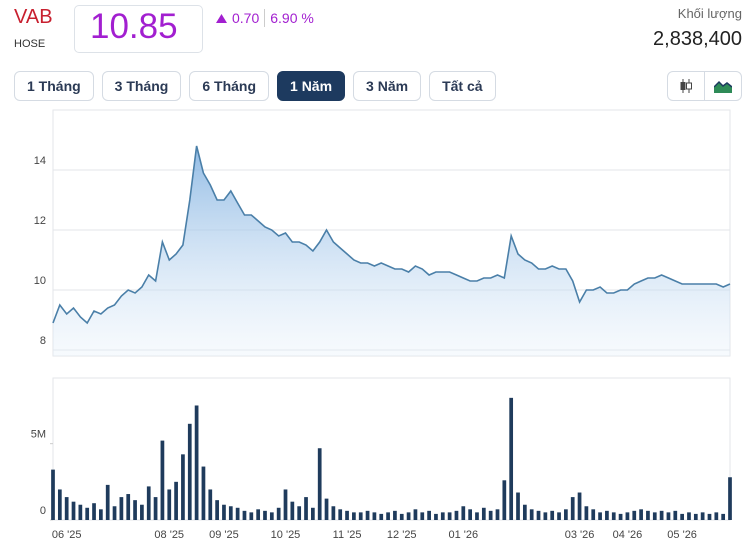  What do you see at coordinates (286, 535) in the screenshot?
I see `x-tick-label: 10 '25` at bounding box center [286, 535].